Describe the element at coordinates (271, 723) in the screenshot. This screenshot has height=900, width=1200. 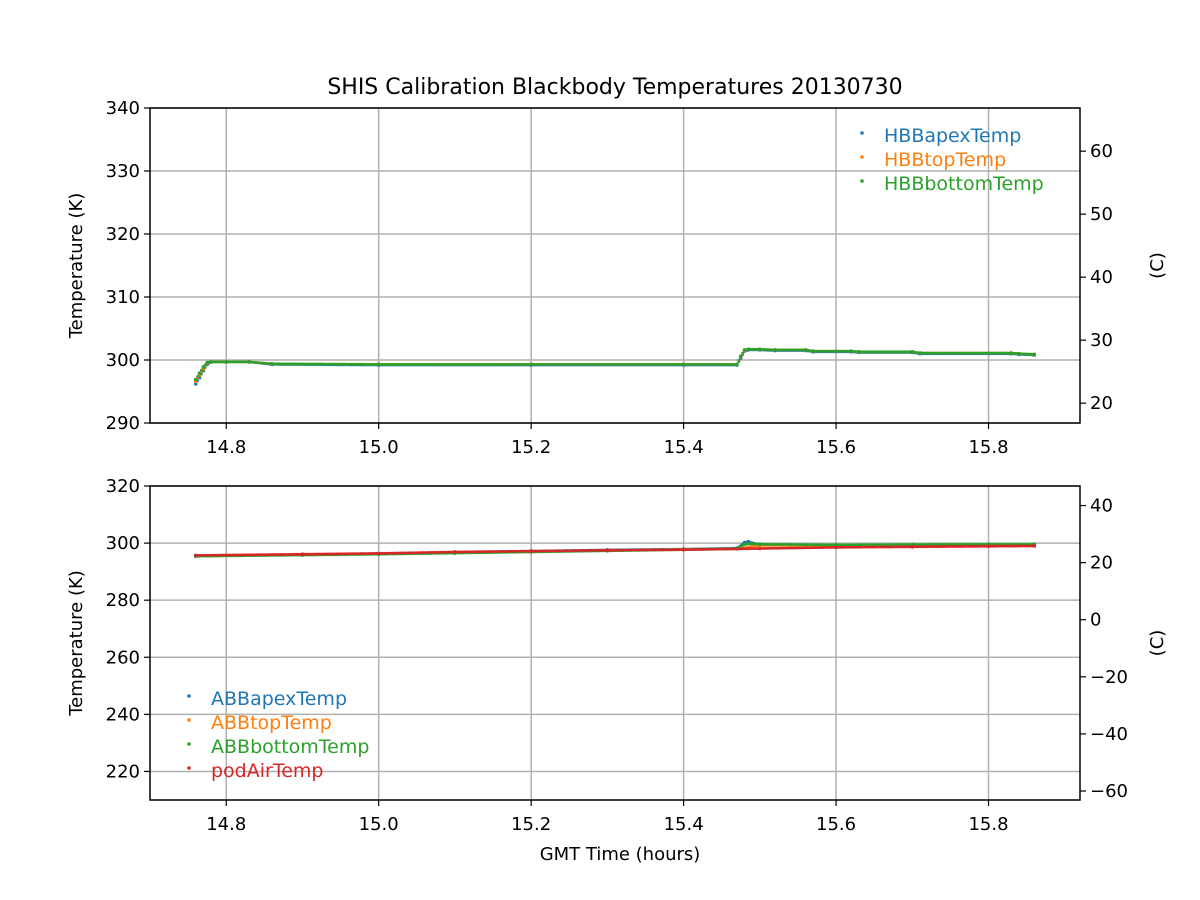
I see `legend-label: ABBtopTemp` at that location.